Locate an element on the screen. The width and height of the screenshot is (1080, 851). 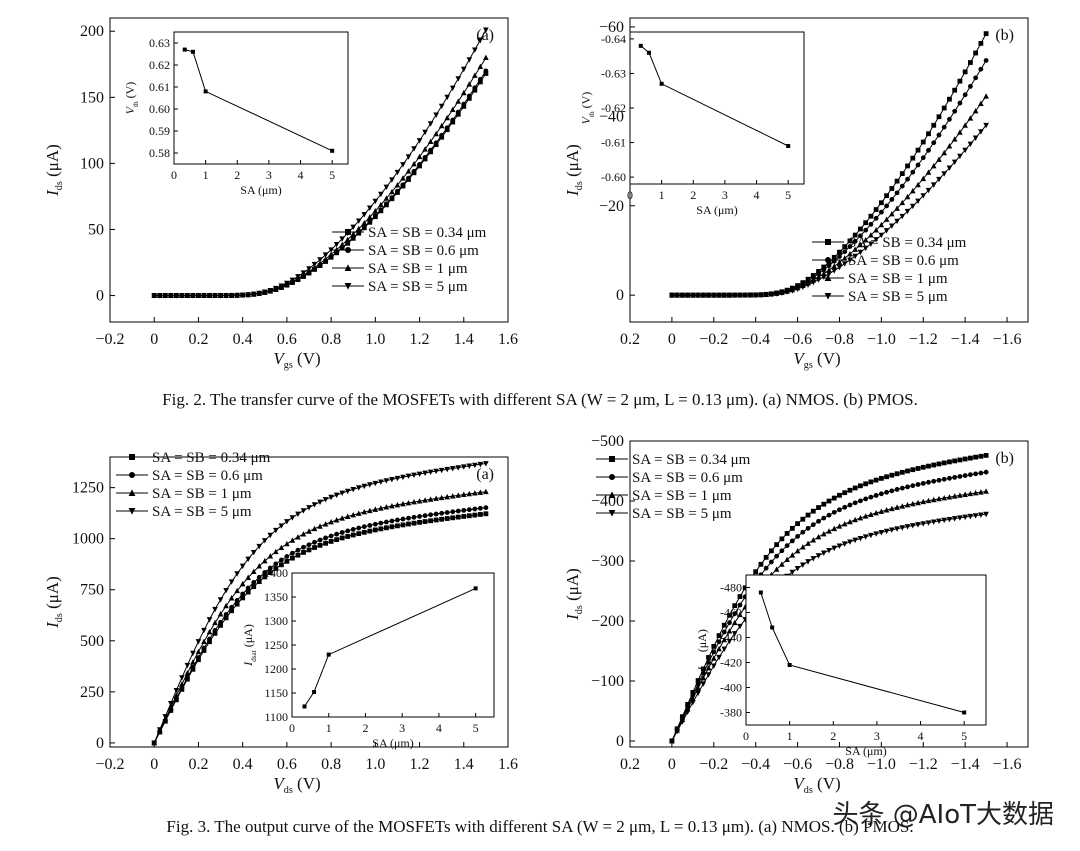
fig2b-series-0-point is located at coordinates (892, 188).